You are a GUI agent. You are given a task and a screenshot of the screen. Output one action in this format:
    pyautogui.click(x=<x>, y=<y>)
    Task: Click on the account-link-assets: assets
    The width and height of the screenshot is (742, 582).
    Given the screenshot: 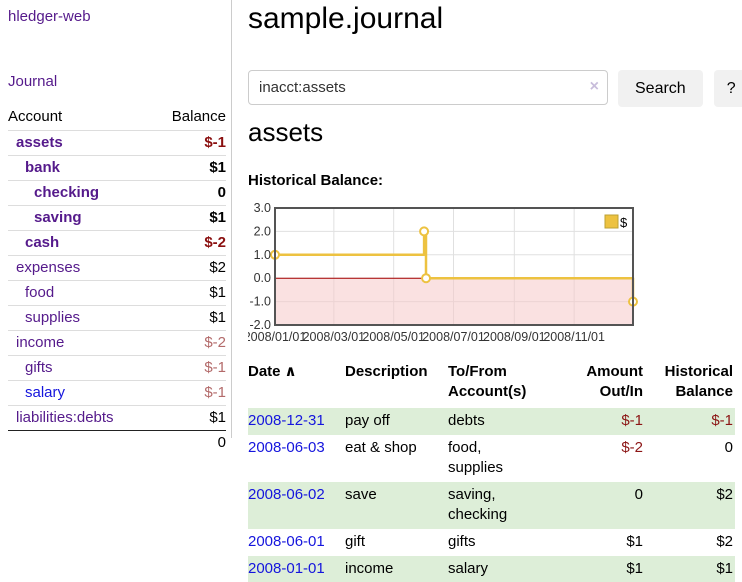 What is the action you would take?
    pyautogui.click(x=39, y=142)
    